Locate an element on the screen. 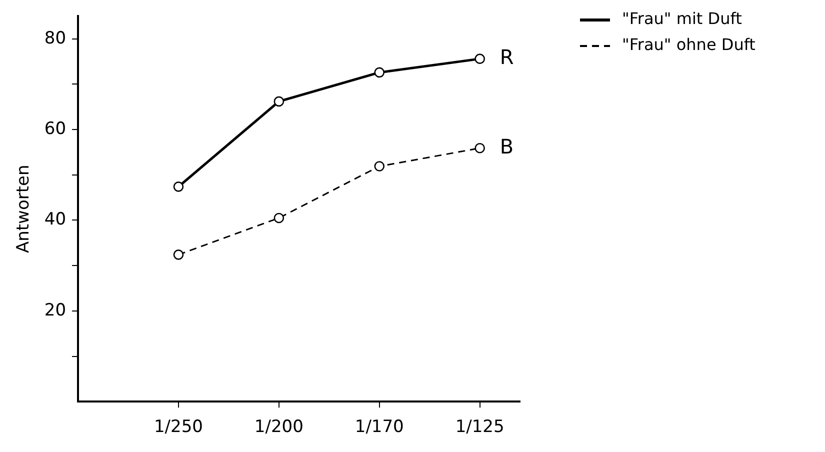 The image size is (825, 452). y-tick-label: 60 is located at coordinates (55, 128).